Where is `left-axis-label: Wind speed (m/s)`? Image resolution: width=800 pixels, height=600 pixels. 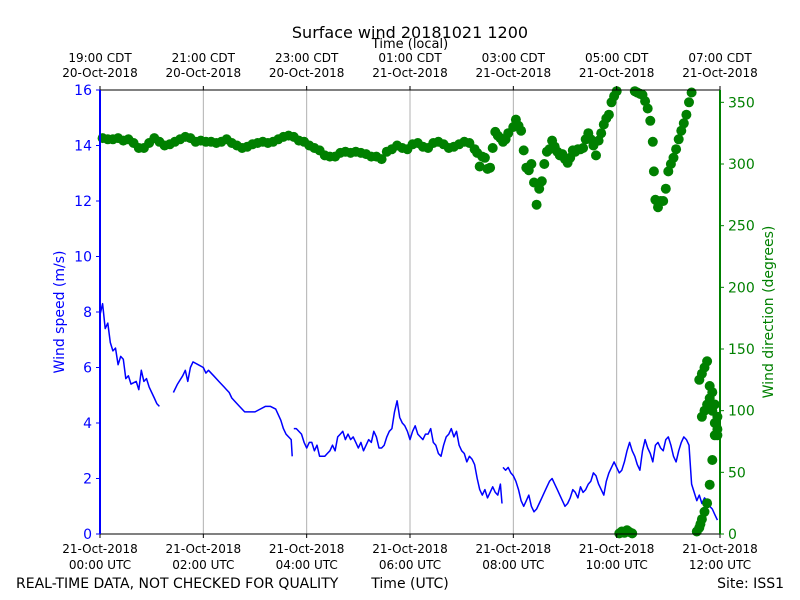 left-axis-label: Wind speed (m/s) is located at coordinates (60, 312).